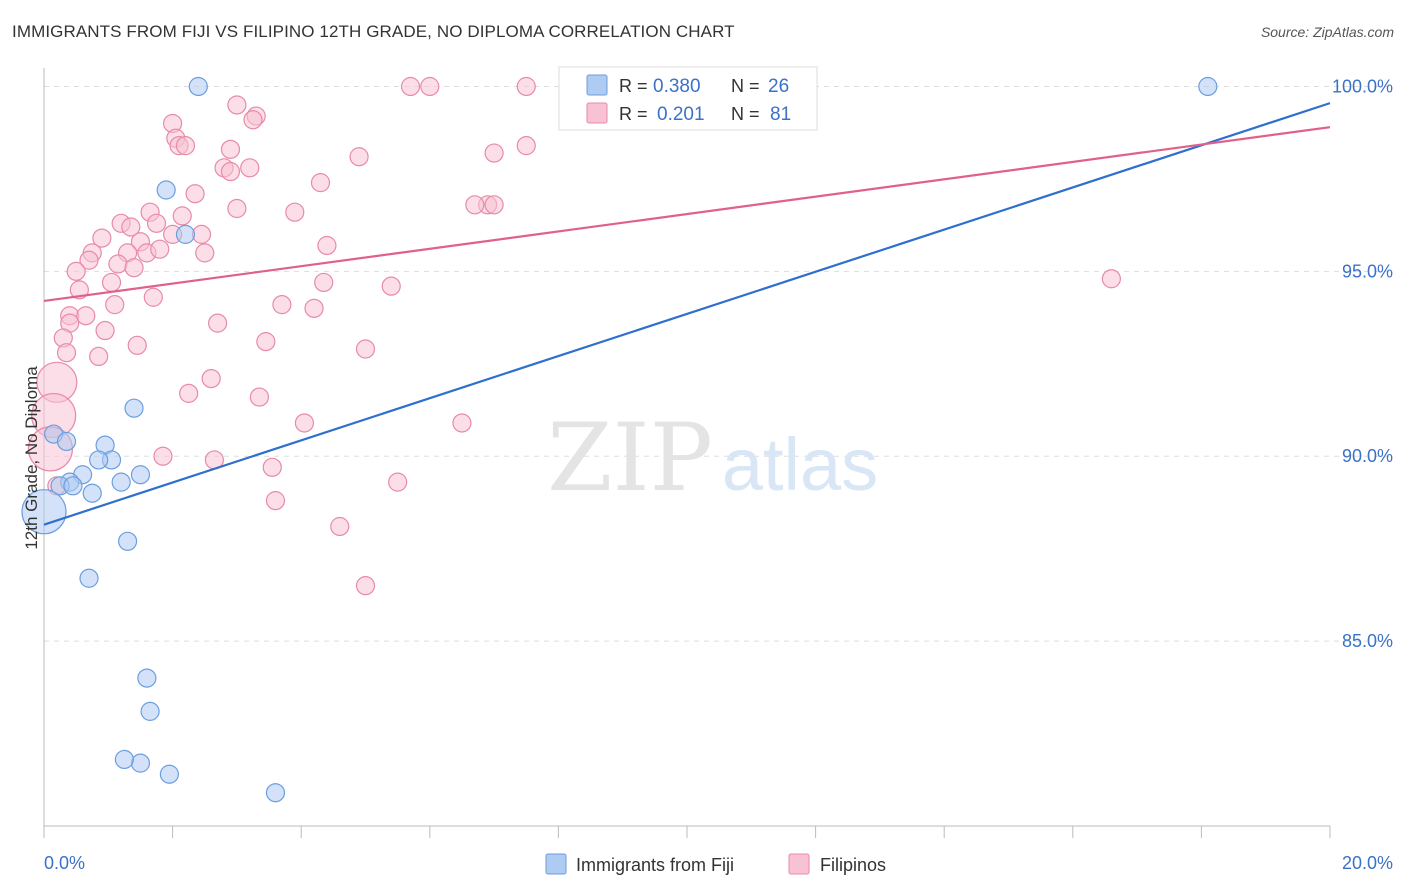 This screenshot has height=892, width=1406. What do you see at coordinates (677, 86) in the screenshot?
I see `legend-r-value-fiji: 0.380` at bounding box center [677, 86].